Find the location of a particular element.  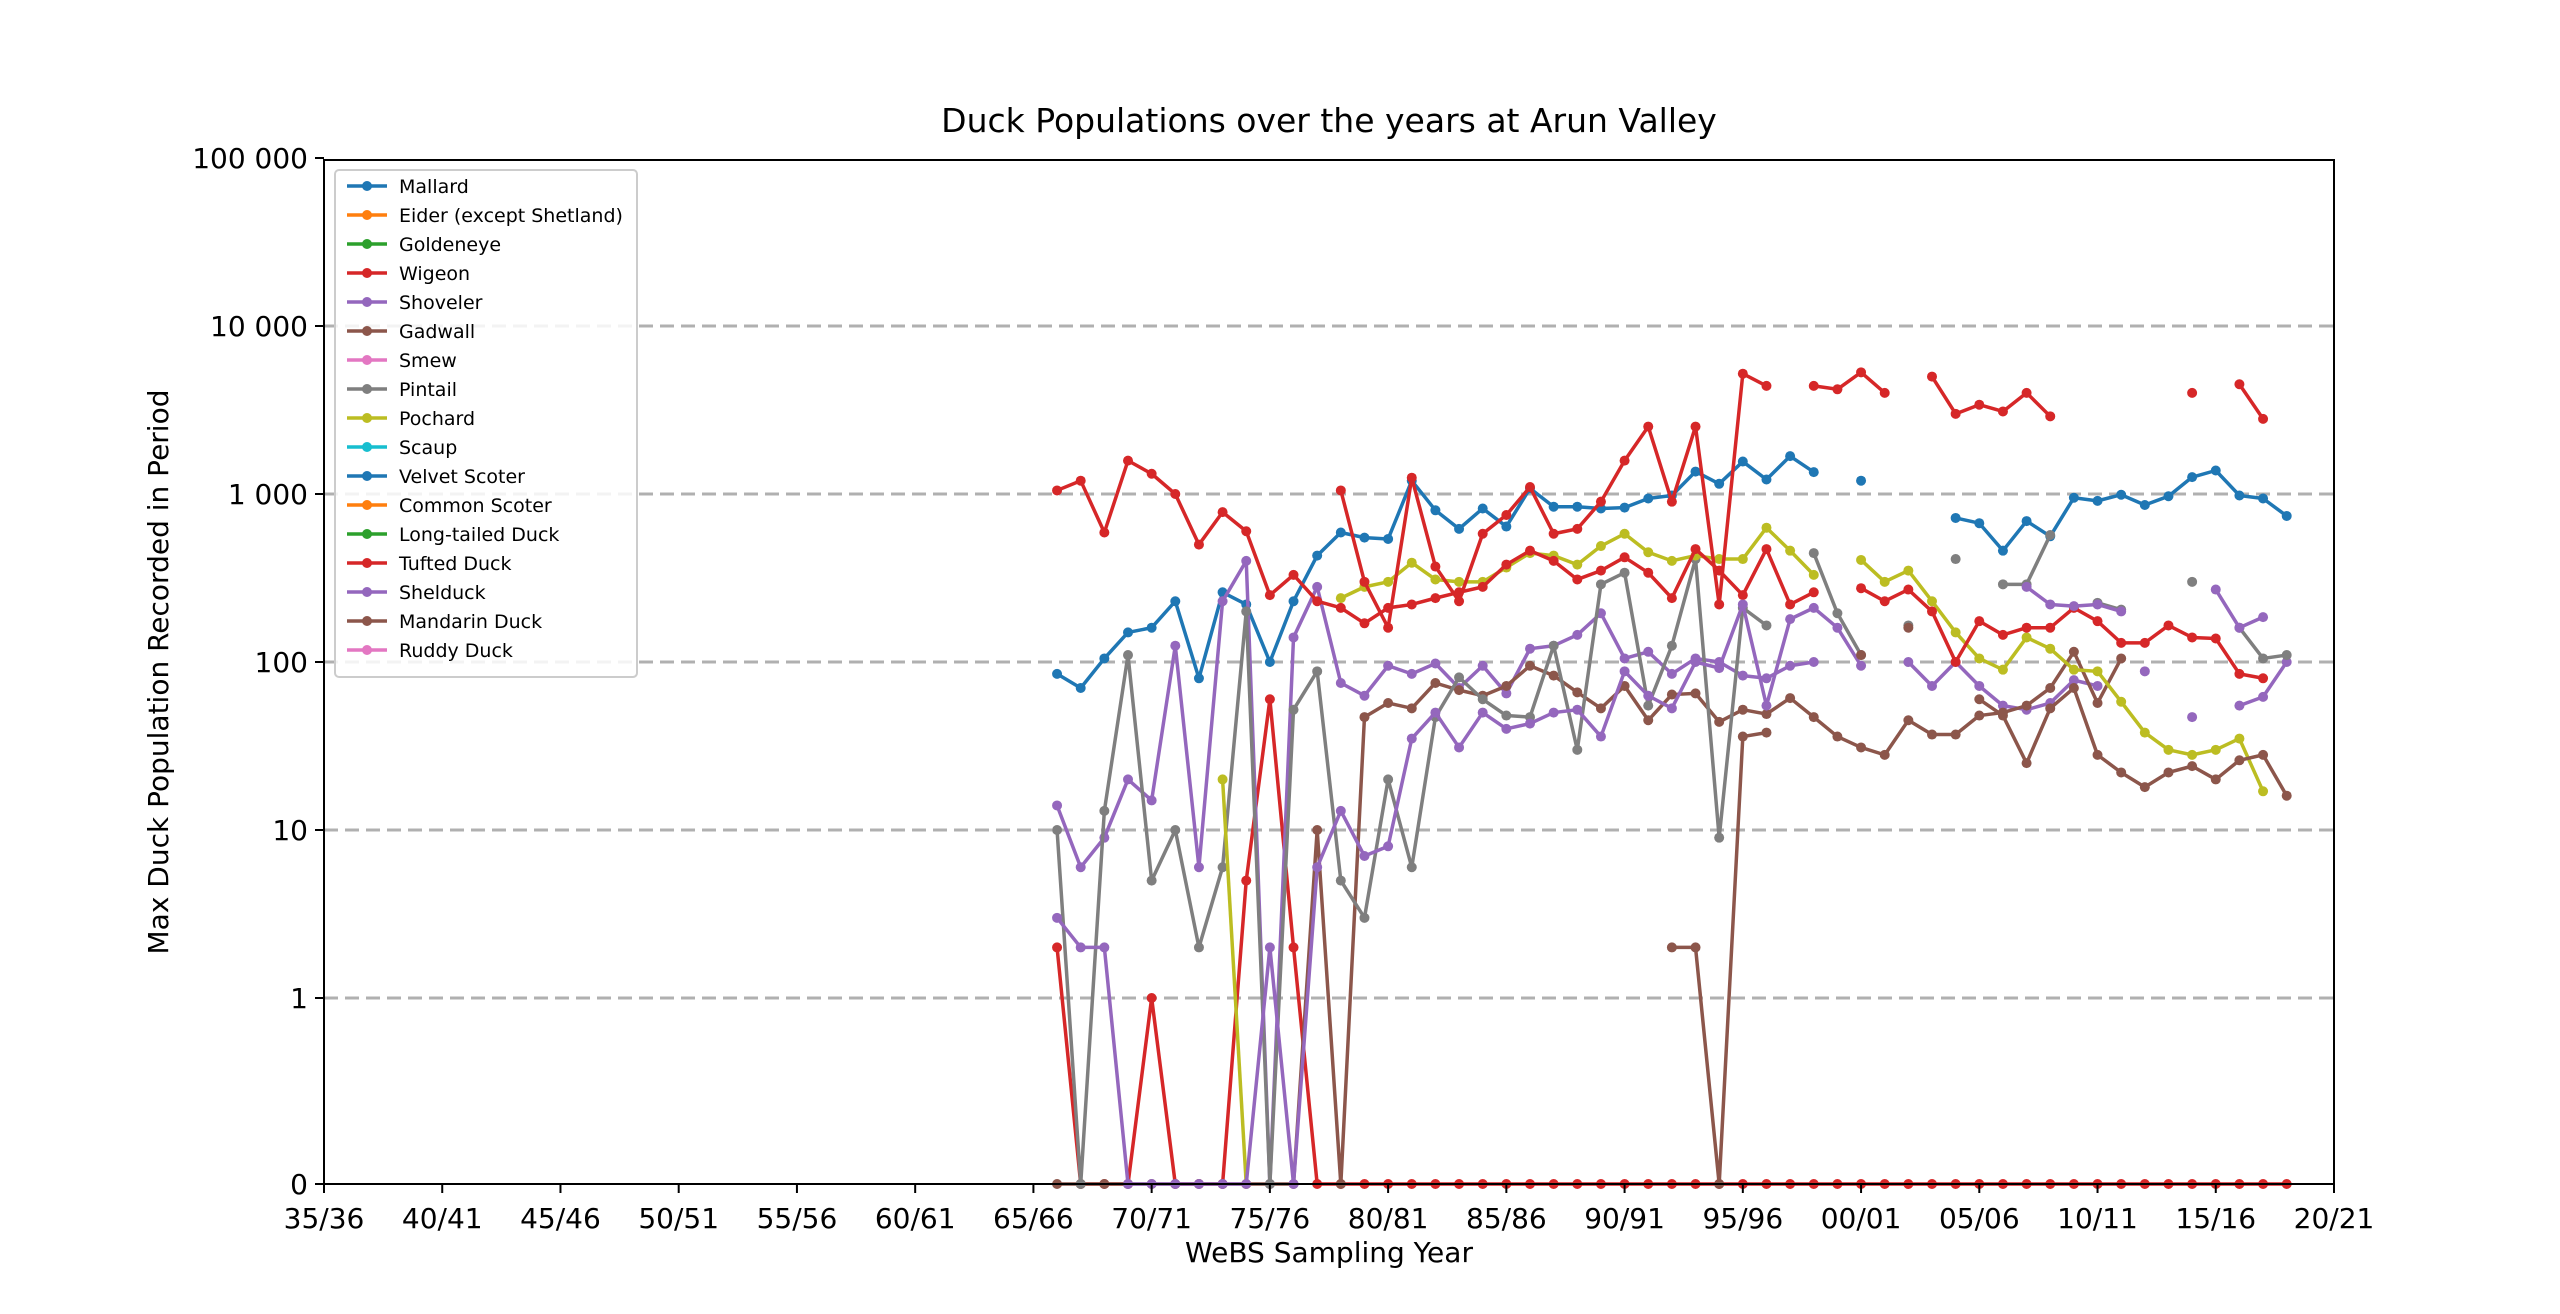

x-tick-label: 15/16 is located at coordinates (2215, 1218).